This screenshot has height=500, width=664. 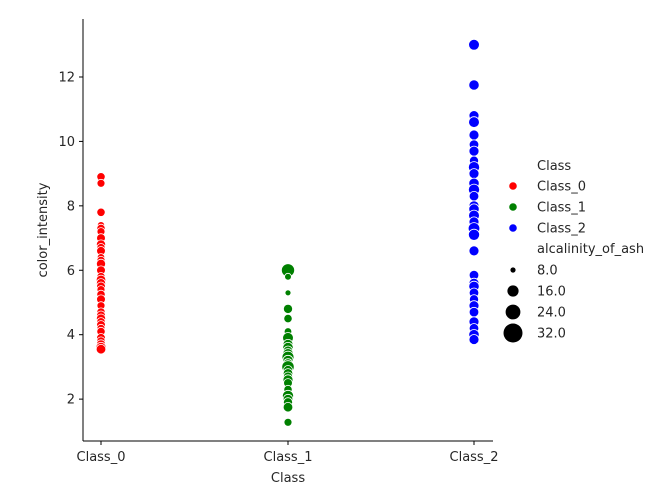 I want to click on y-tick-label: 8, so click(x=71, y=206).